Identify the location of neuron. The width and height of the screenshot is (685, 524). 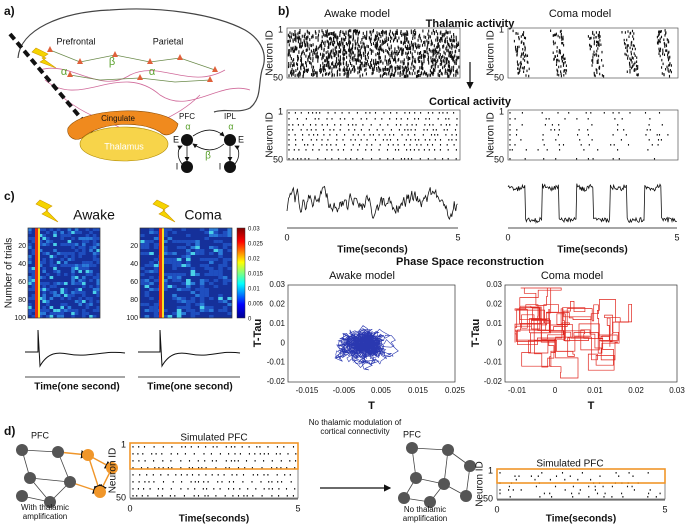
(210, 79).